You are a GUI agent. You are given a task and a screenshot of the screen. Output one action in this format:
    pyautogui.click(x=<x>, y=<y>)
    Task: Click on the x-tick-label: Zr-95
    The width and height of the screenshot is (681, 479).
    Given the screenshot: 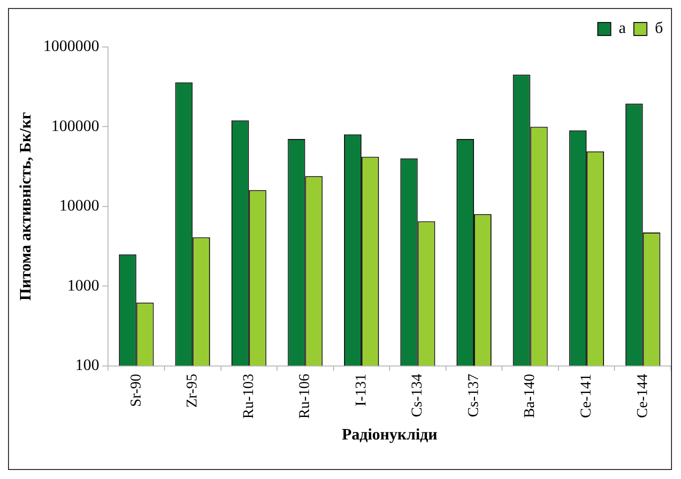 What is the action you would take?
    pyautogui.click(x=192, y=391)
    